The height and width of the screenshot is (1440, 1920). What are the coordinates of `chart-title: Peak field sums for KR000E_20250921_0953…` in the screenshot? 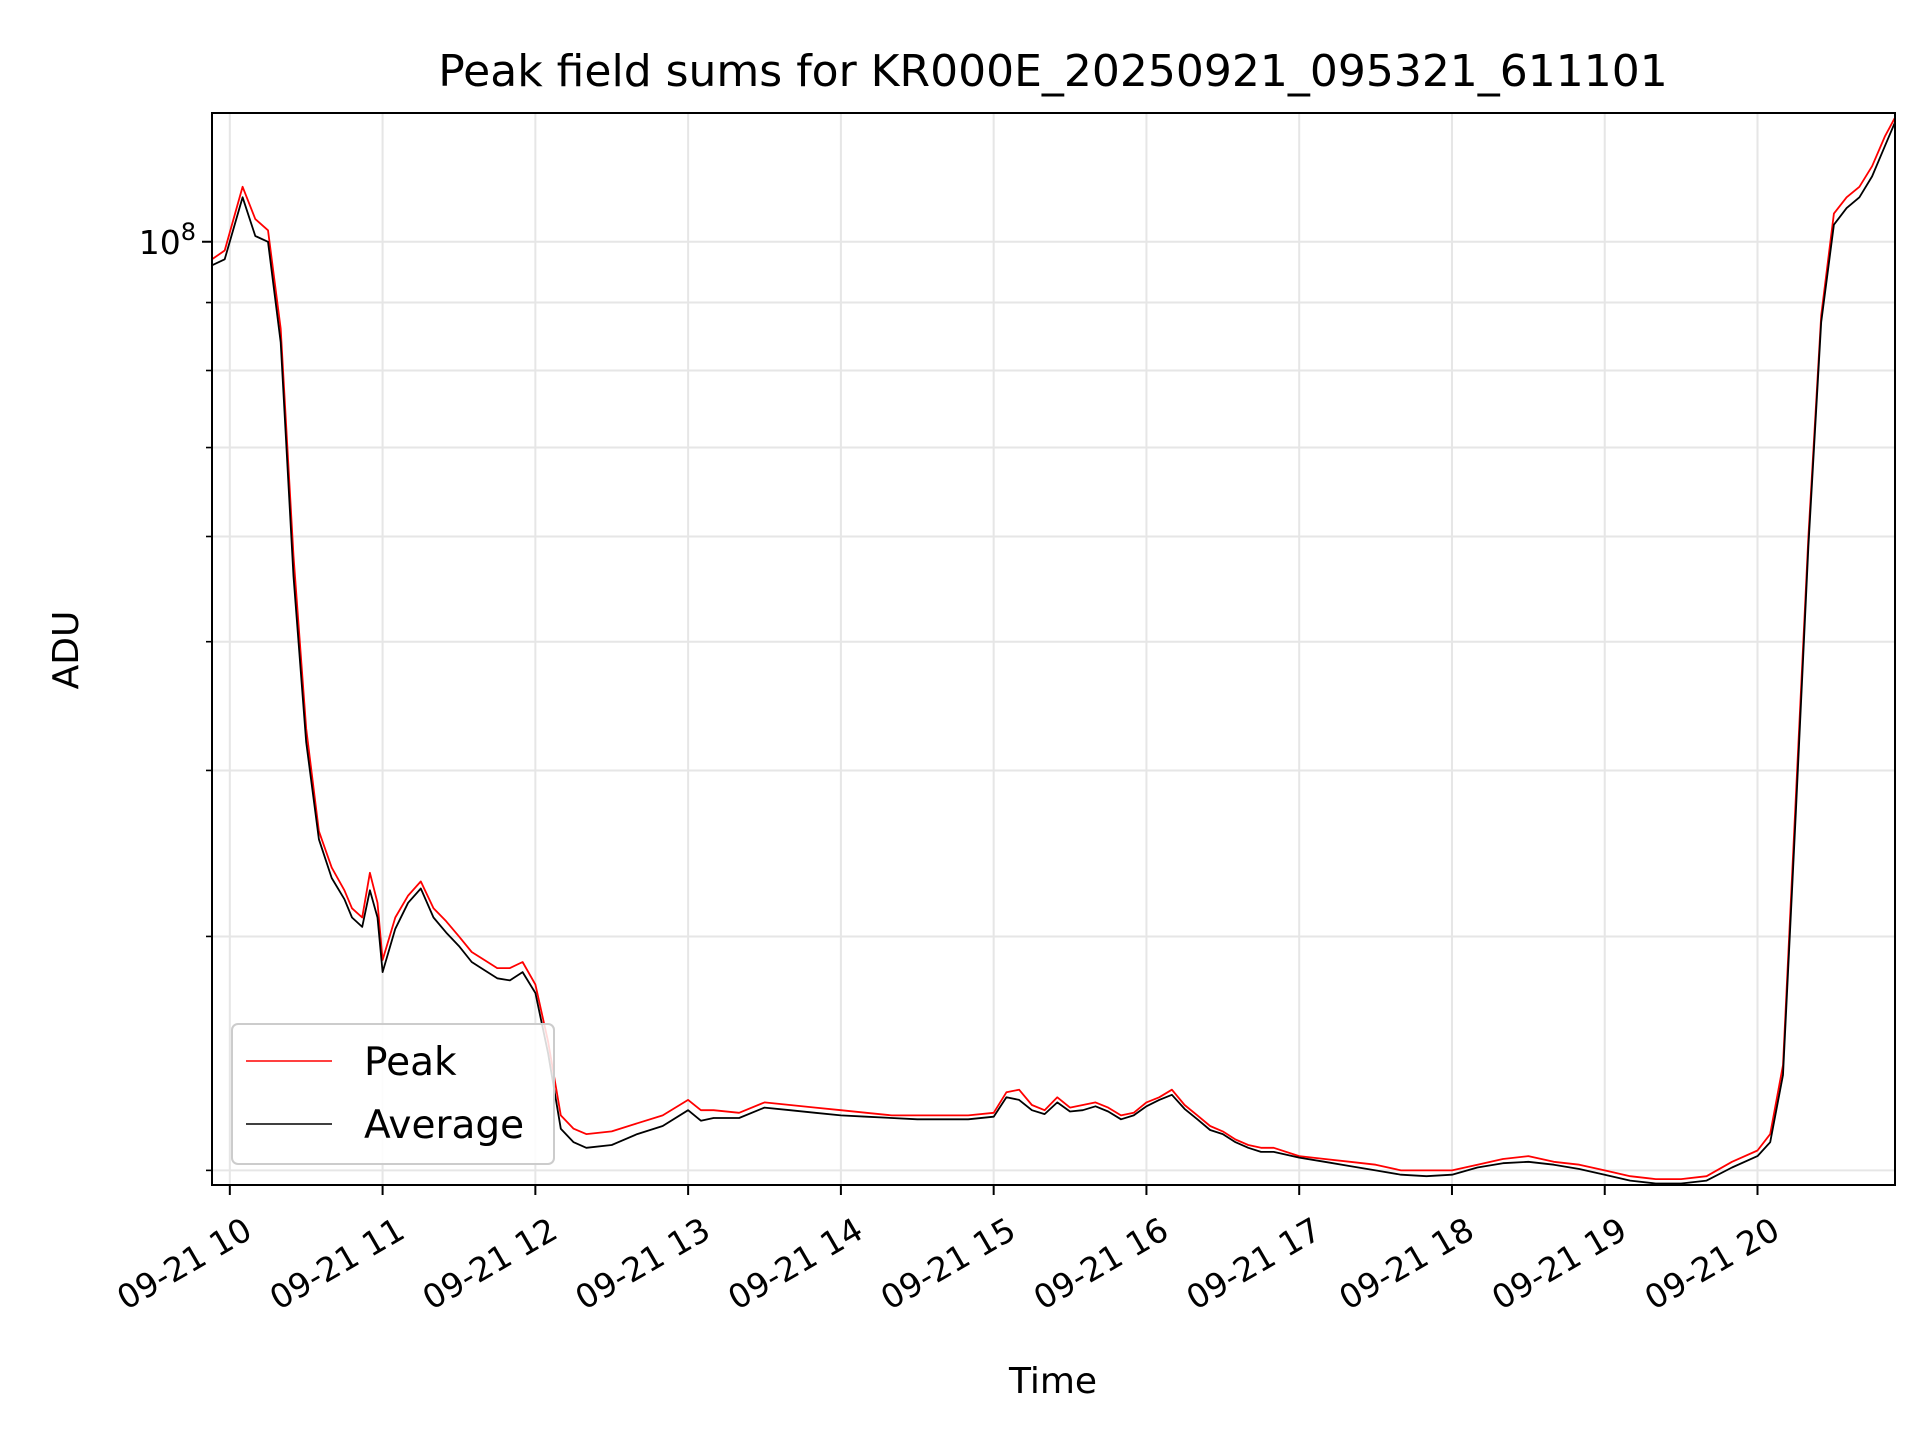 It's located at (1053, 71).